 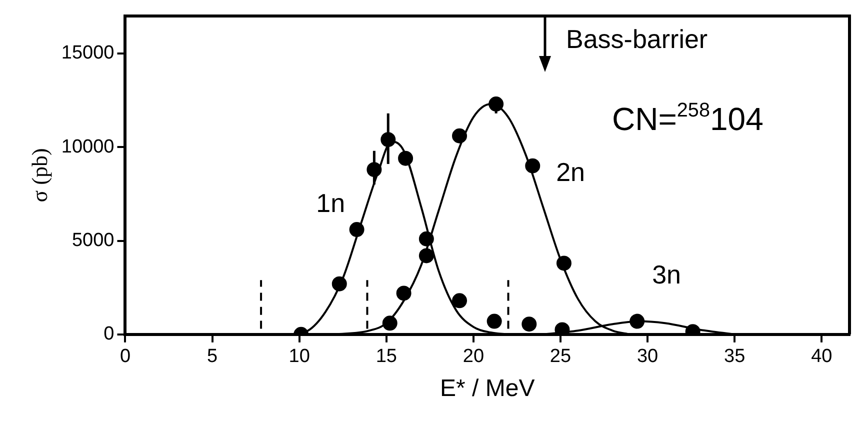 What do you see at coordinates (561, 357) in the screenshot?
I see `x-tick-label: 25` at bounding box center [561, 357].